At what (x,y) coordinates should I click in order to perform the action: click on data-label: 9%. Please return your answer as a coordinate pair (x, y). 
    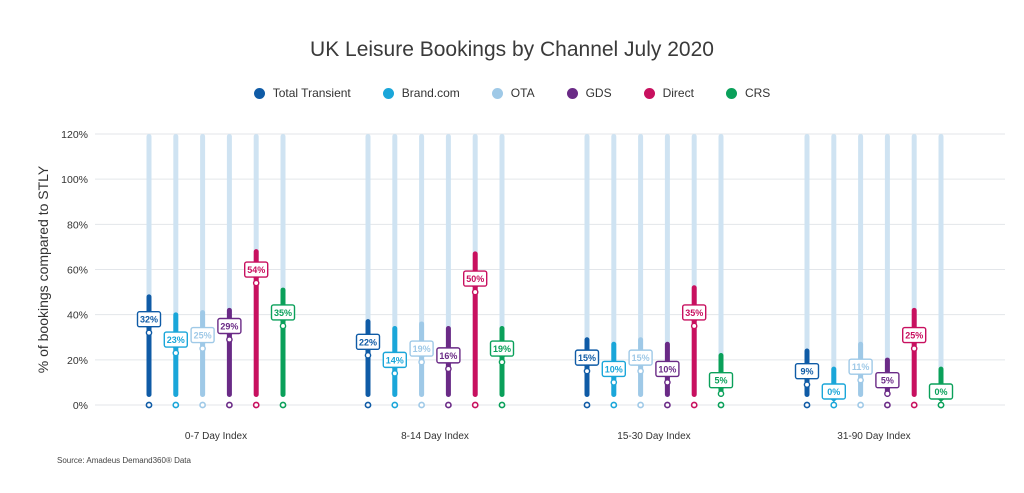
    Looking at the image, I should click on (806, 372).